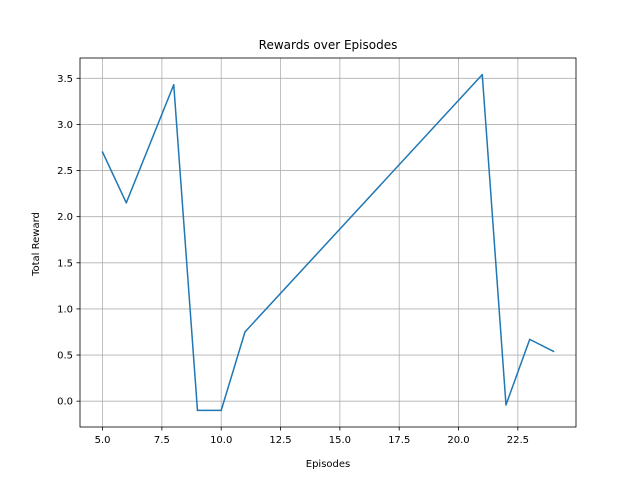 The height and width of the screenshot is (480, 640). I want to click on y-tick-label: 0.5, so click(65, 356).